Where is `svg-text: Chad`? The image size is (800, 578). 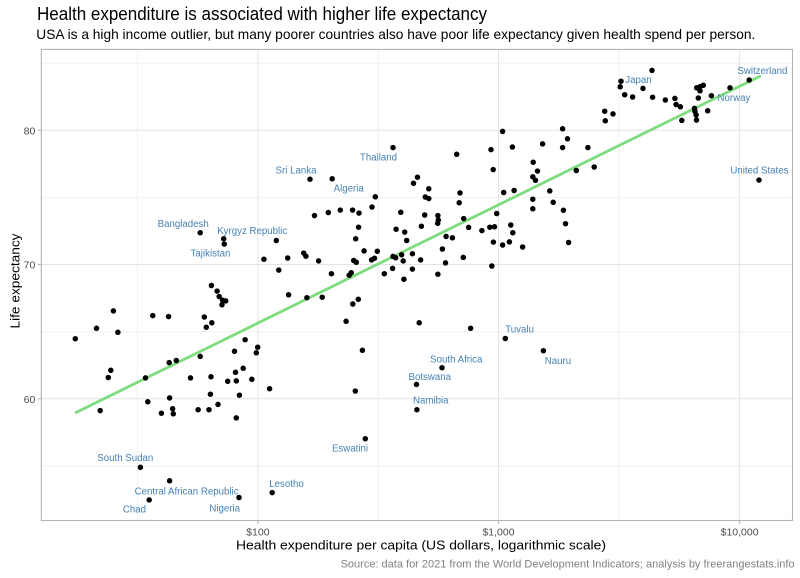
svg-text: Chad is located at coordinates (134, 510).